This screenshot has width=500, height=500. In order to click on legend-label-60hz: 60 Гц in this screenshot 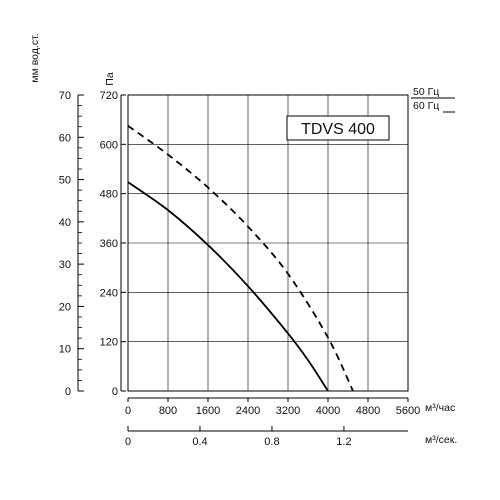, I will do `click(426, 106)`.